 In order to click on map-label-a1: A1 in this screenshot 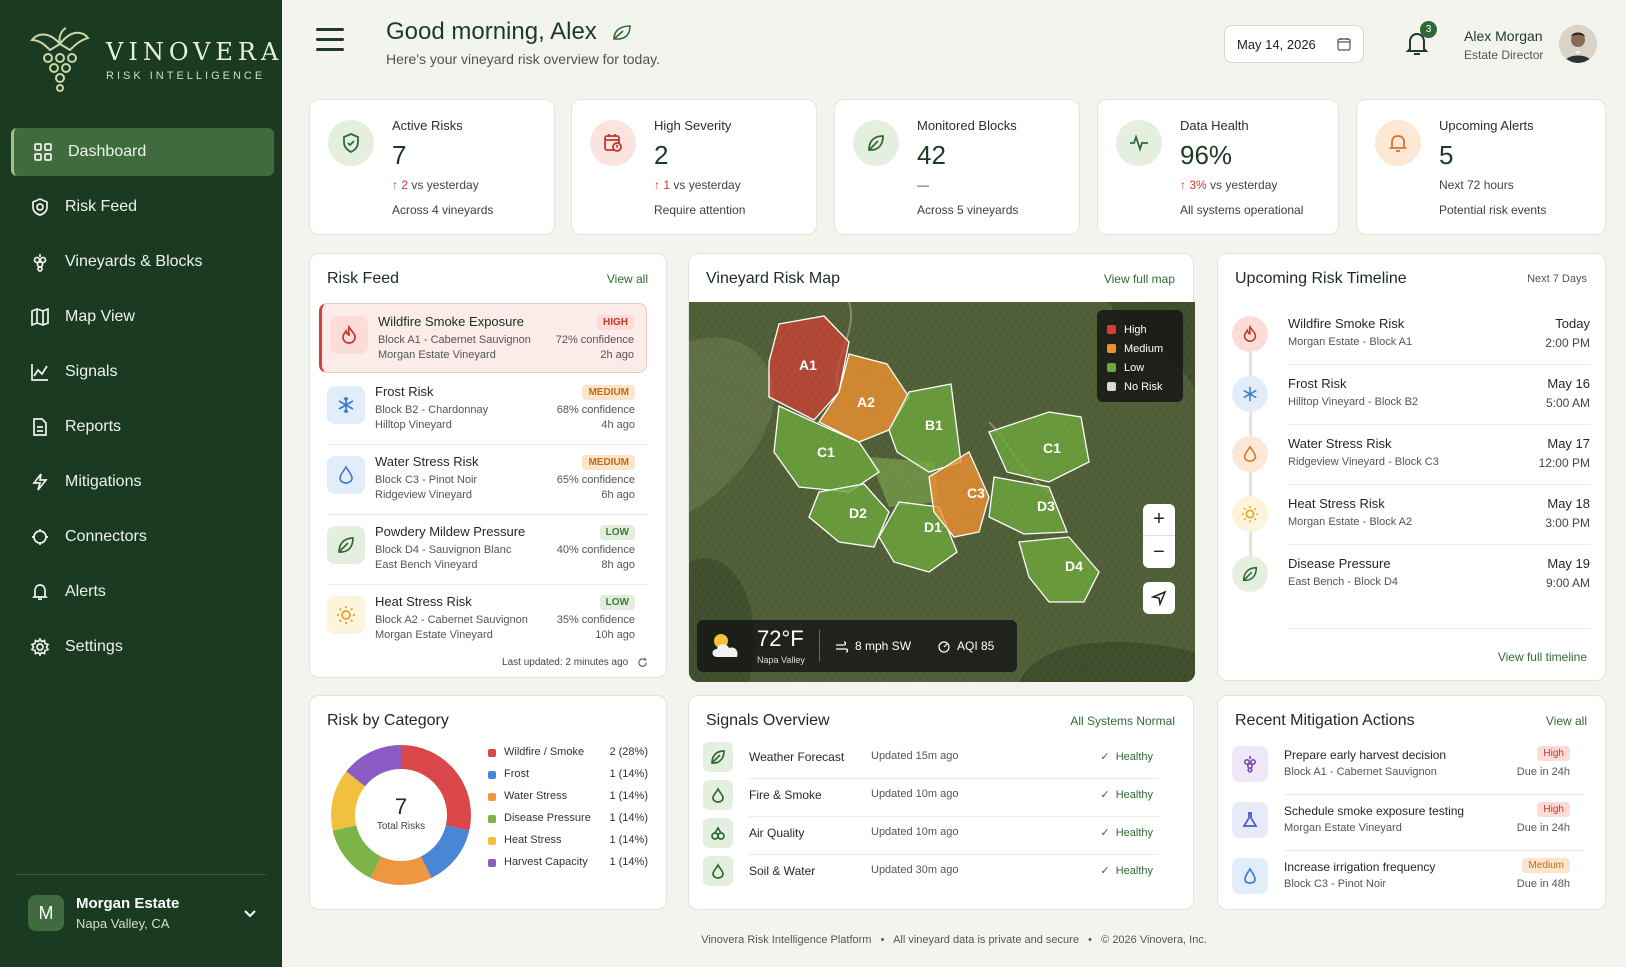, I will do `click(808, 365)`.